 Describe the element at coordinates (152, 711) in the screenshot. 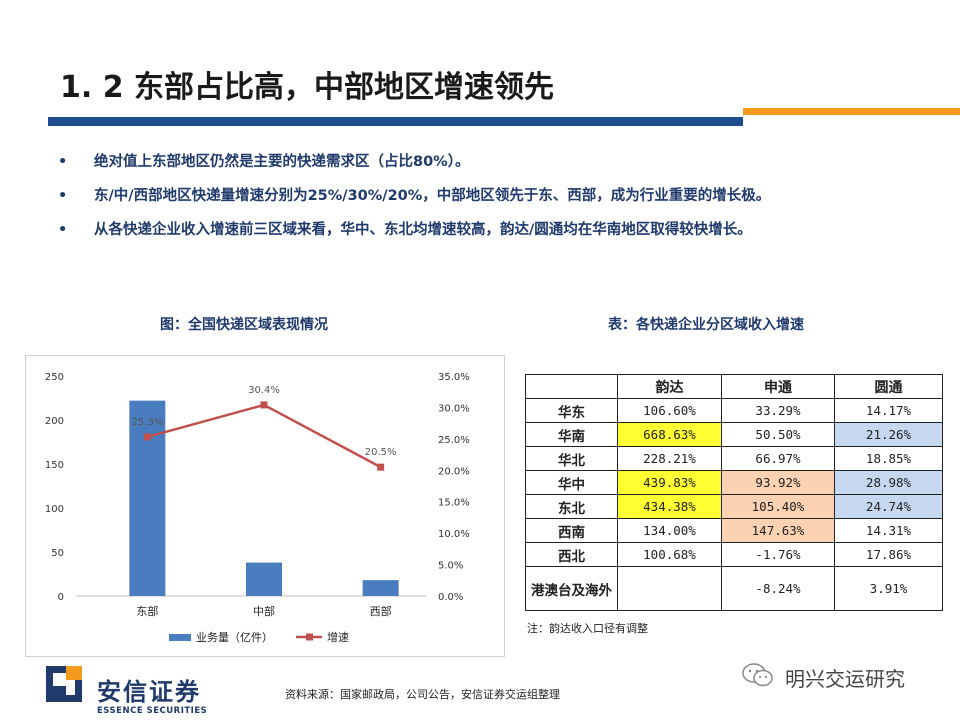

I see `logo-english-name: ESSENCE SECURITIES` at that location.